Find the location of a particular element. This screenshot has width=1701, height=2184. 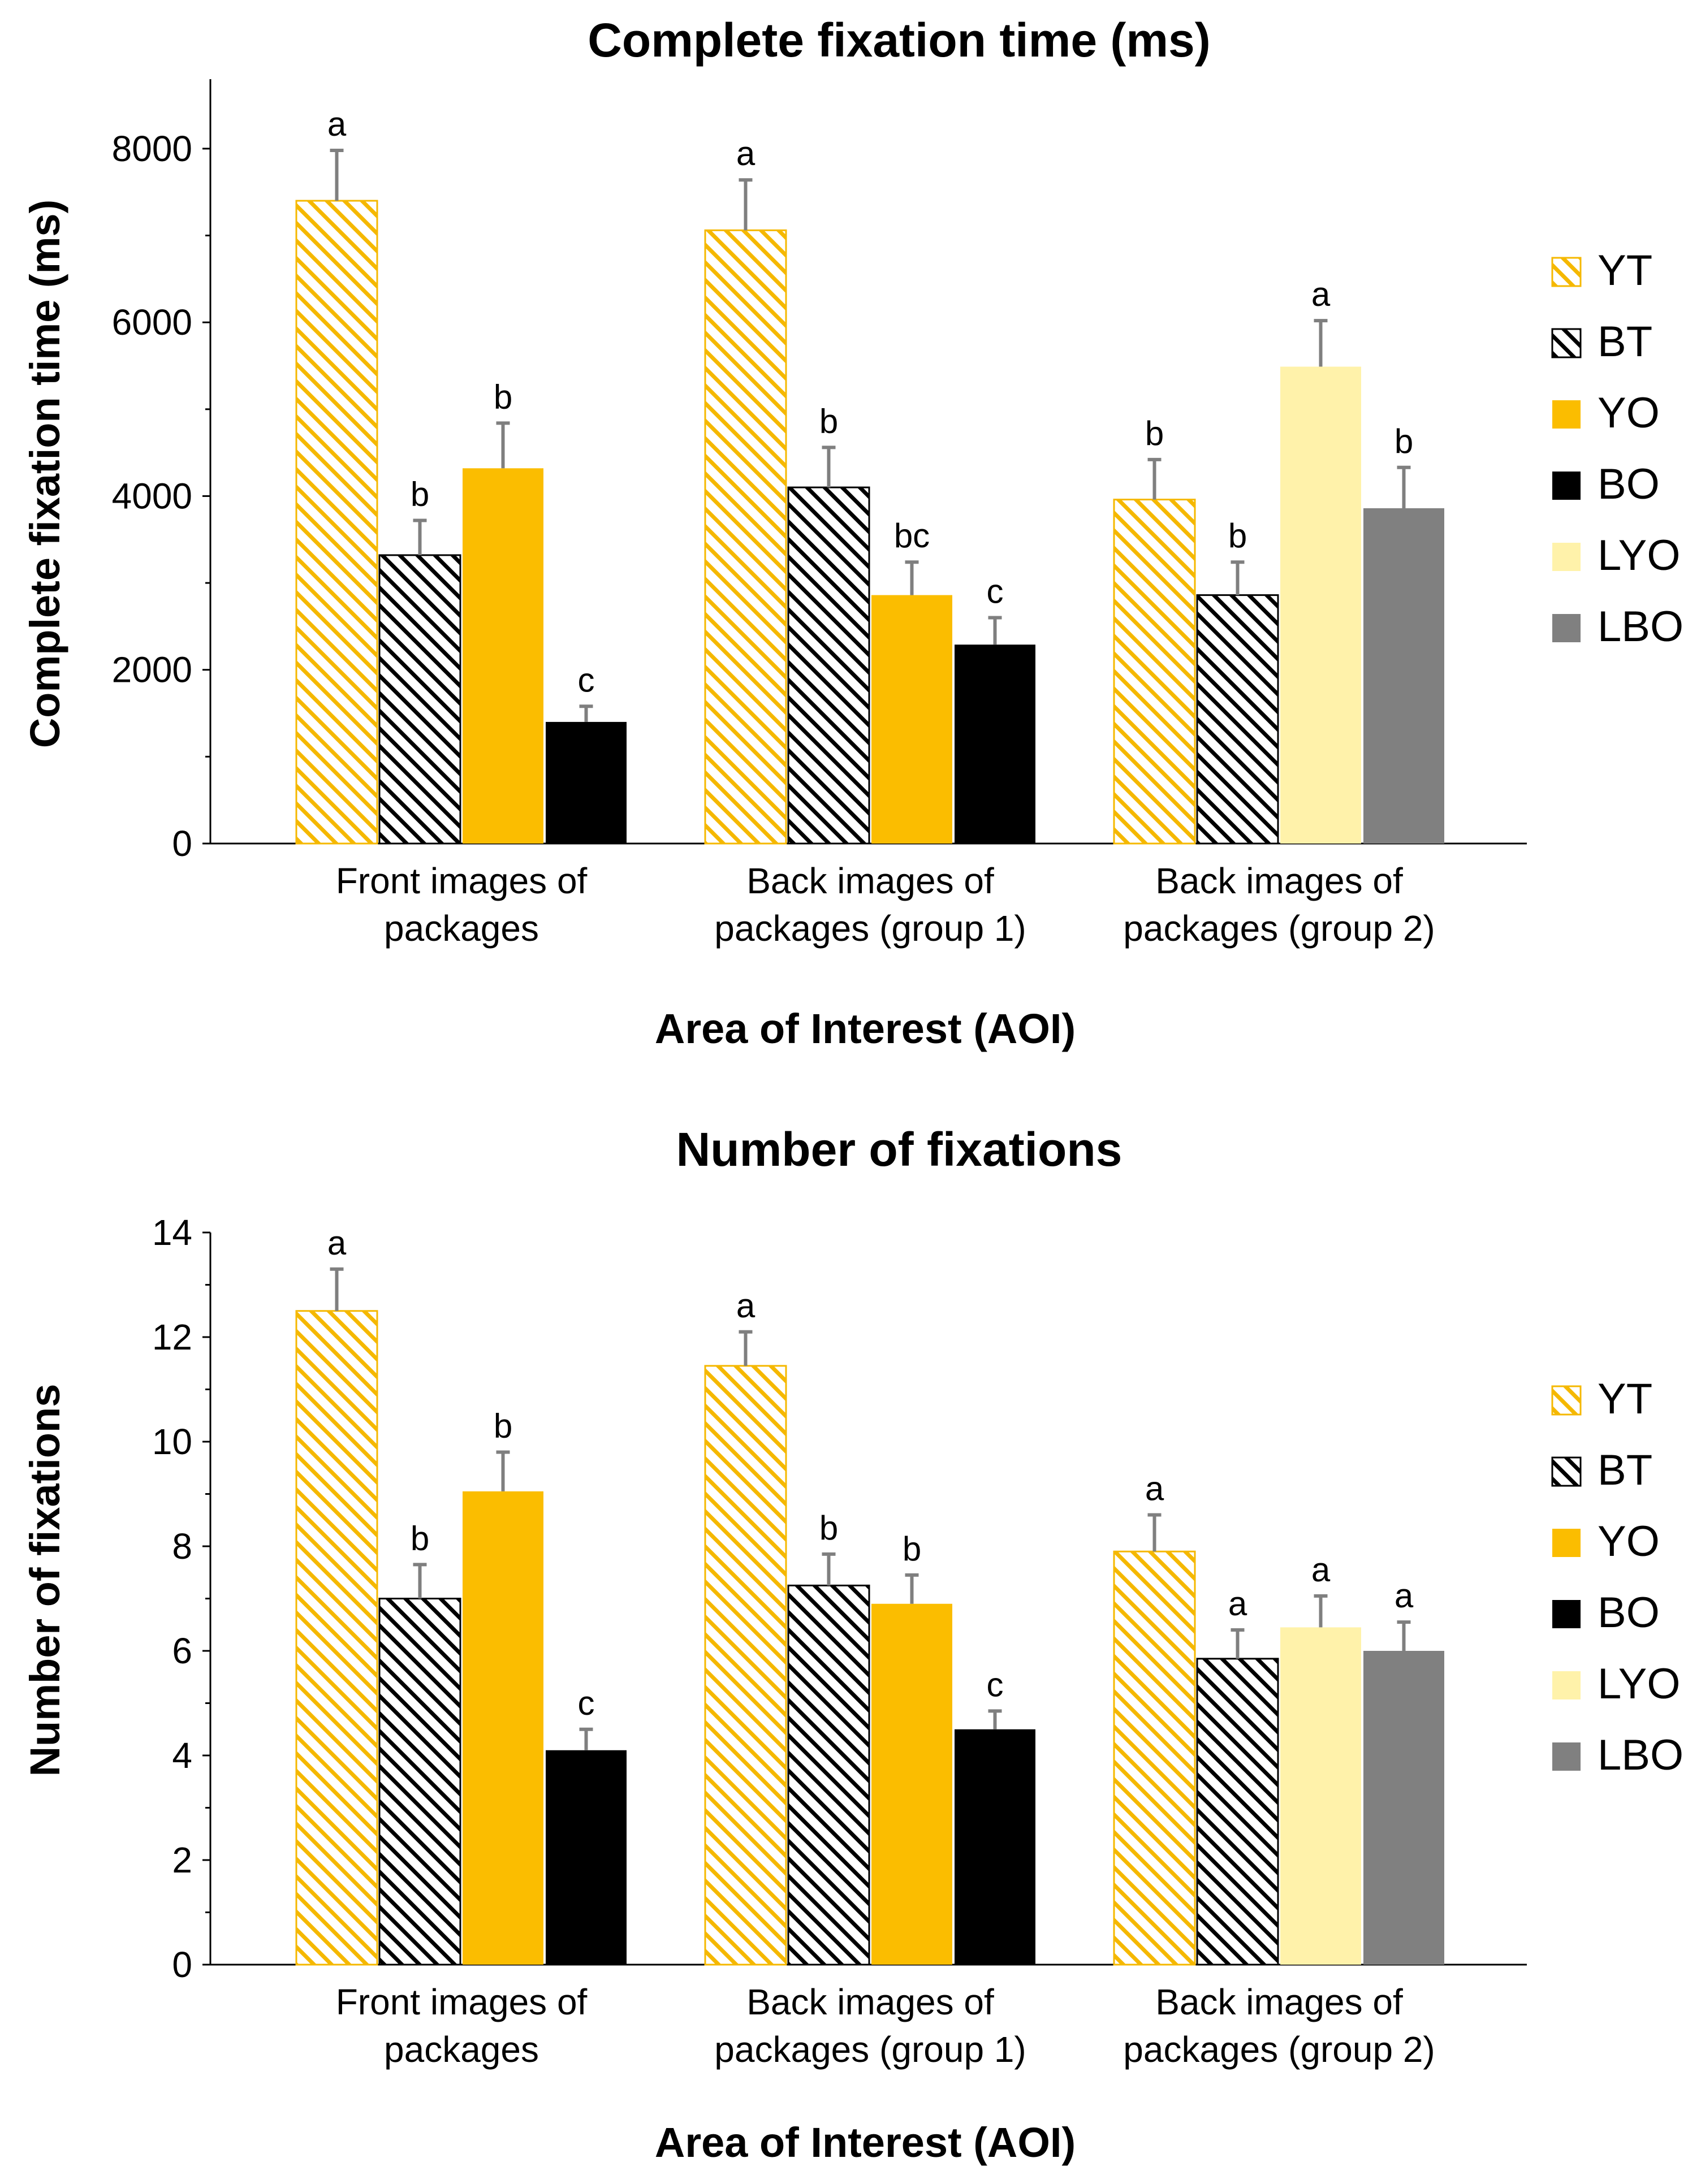

y-tick-label: 10 is located at coordinates (172, 1442).